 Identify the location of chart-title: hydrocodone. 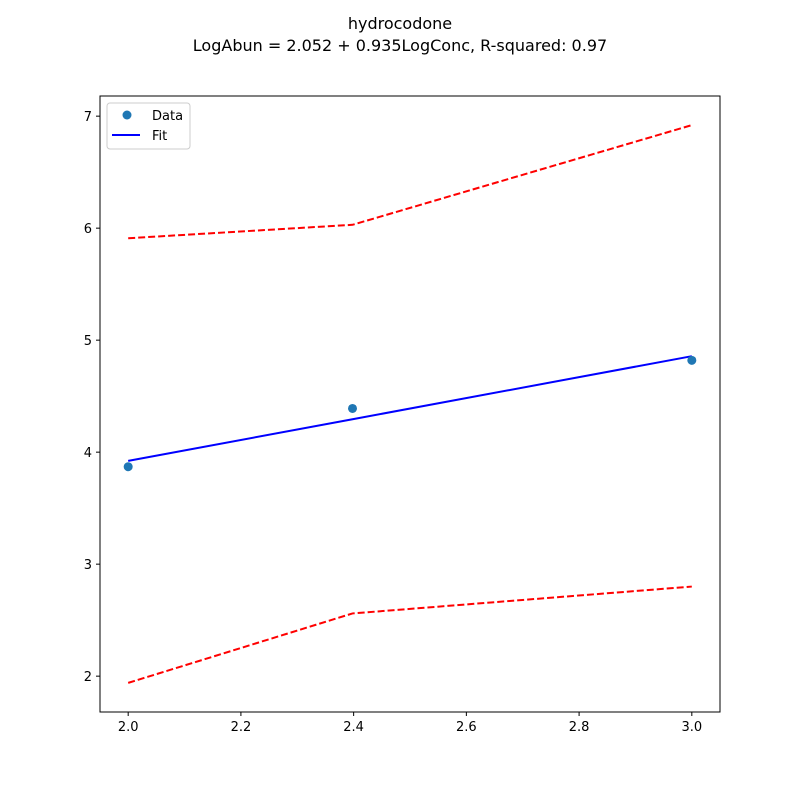
(400, 23).